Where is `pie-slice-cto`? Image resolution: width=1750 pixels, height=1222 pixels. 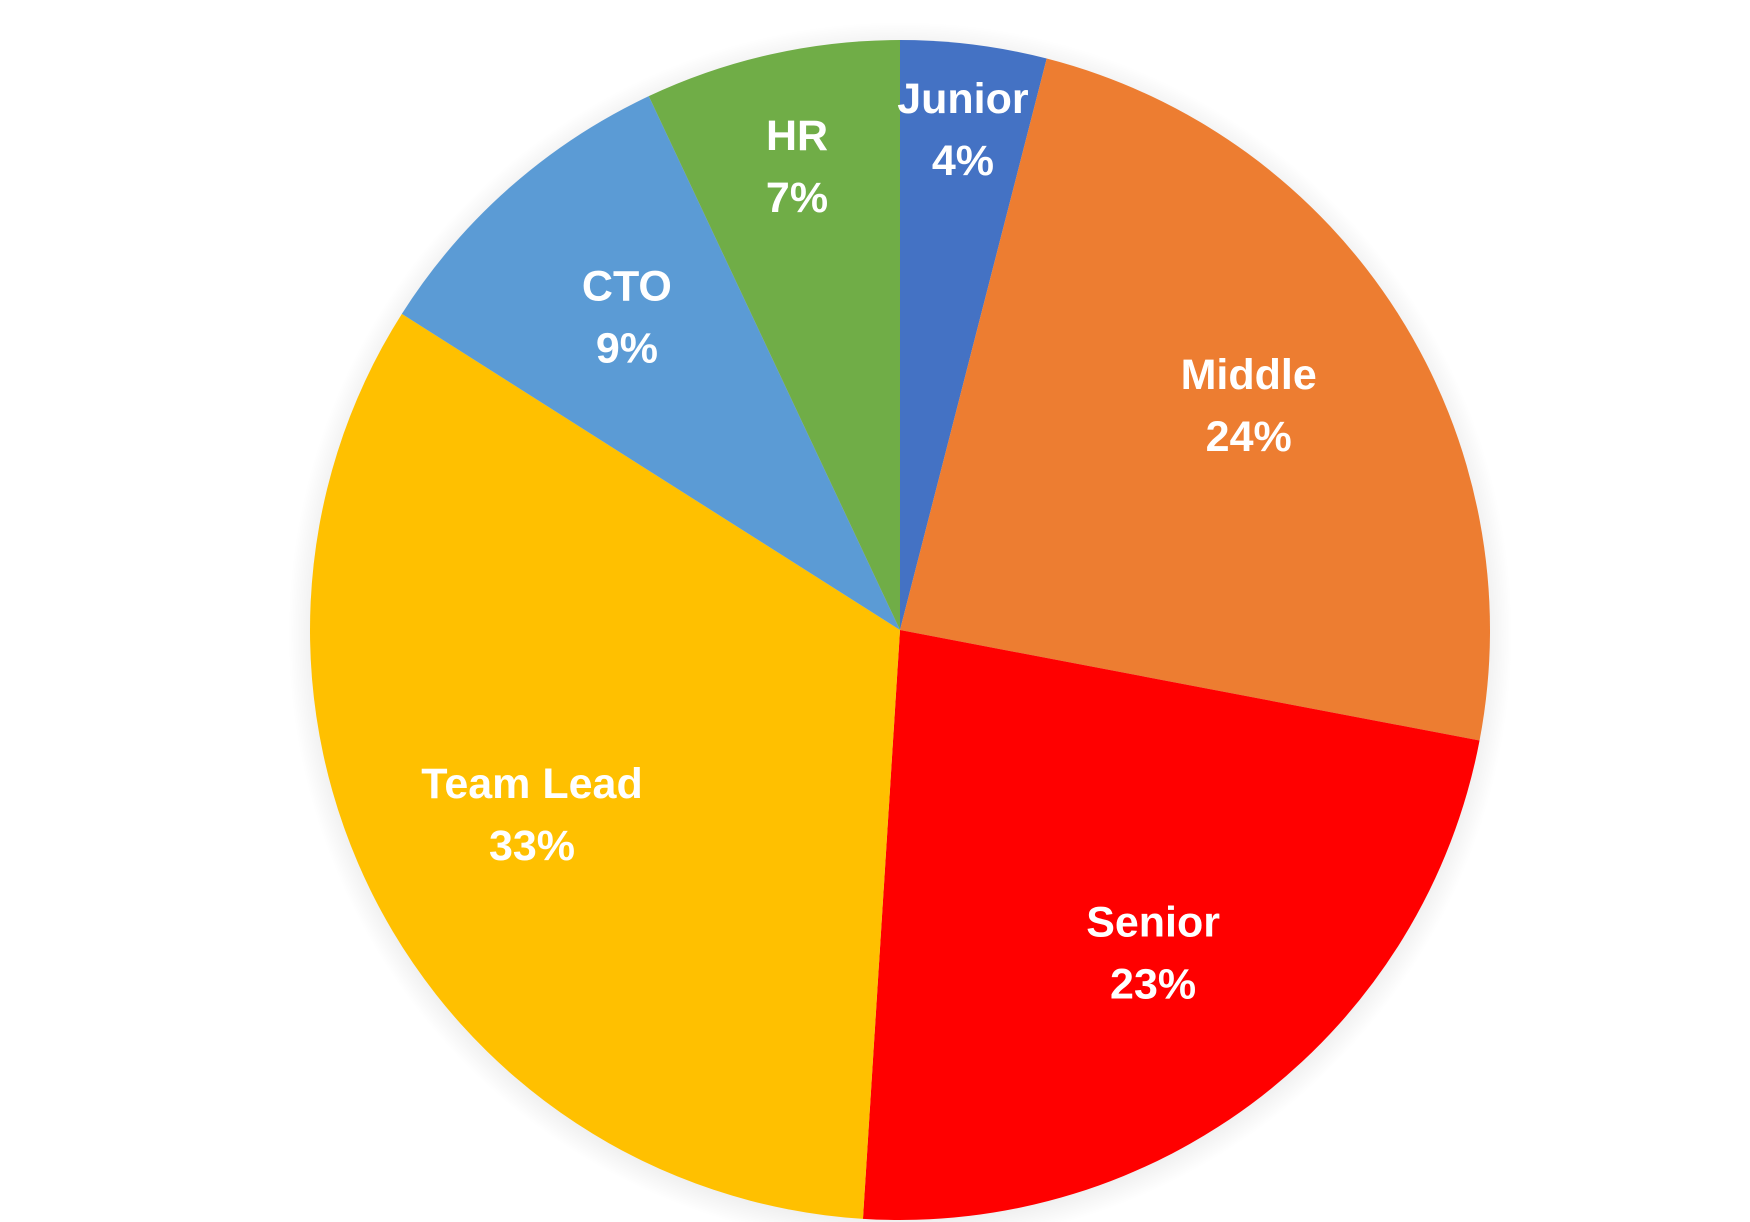 pie-slice-cto is located at coordinates (650, 363).